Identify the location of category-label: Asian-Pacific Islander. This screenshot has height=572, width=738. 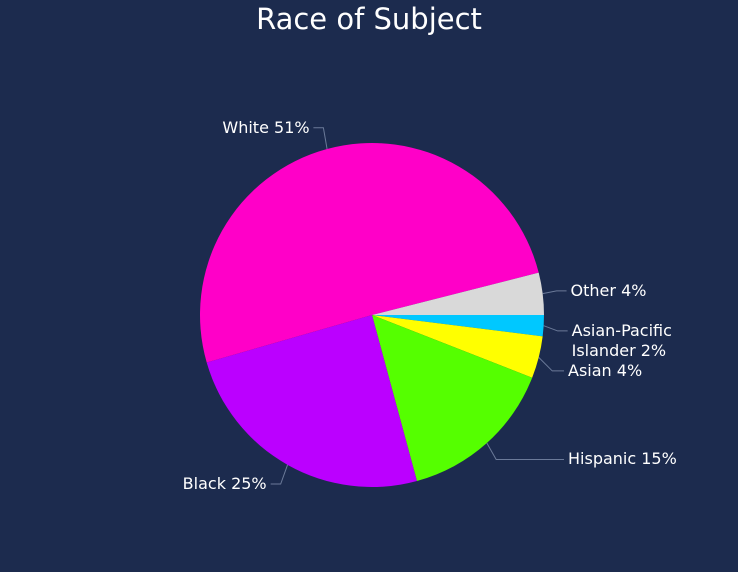
(621, 340).